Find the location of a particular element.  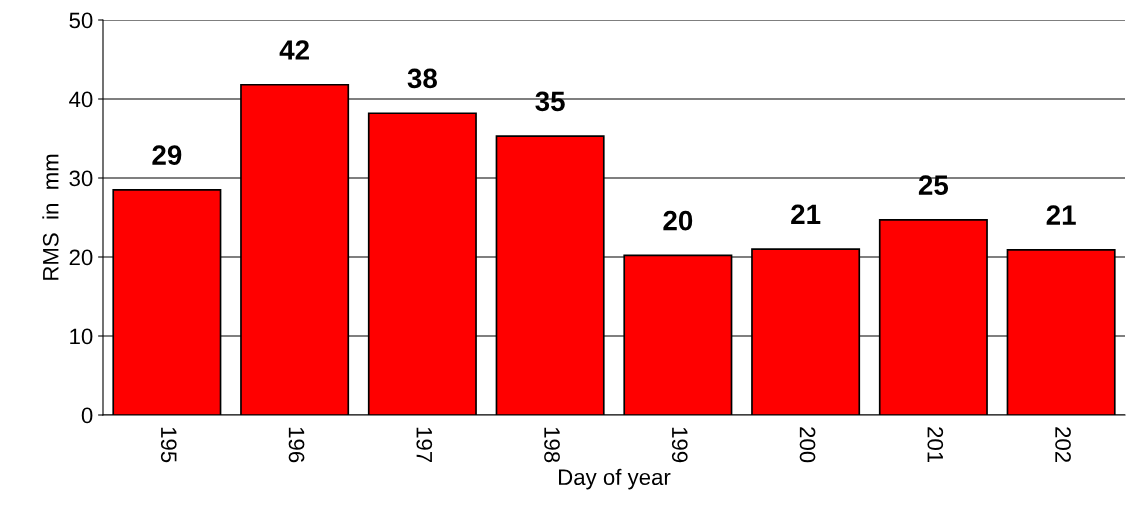

y-tick-label: 20 is located at coordinates (81, 257).